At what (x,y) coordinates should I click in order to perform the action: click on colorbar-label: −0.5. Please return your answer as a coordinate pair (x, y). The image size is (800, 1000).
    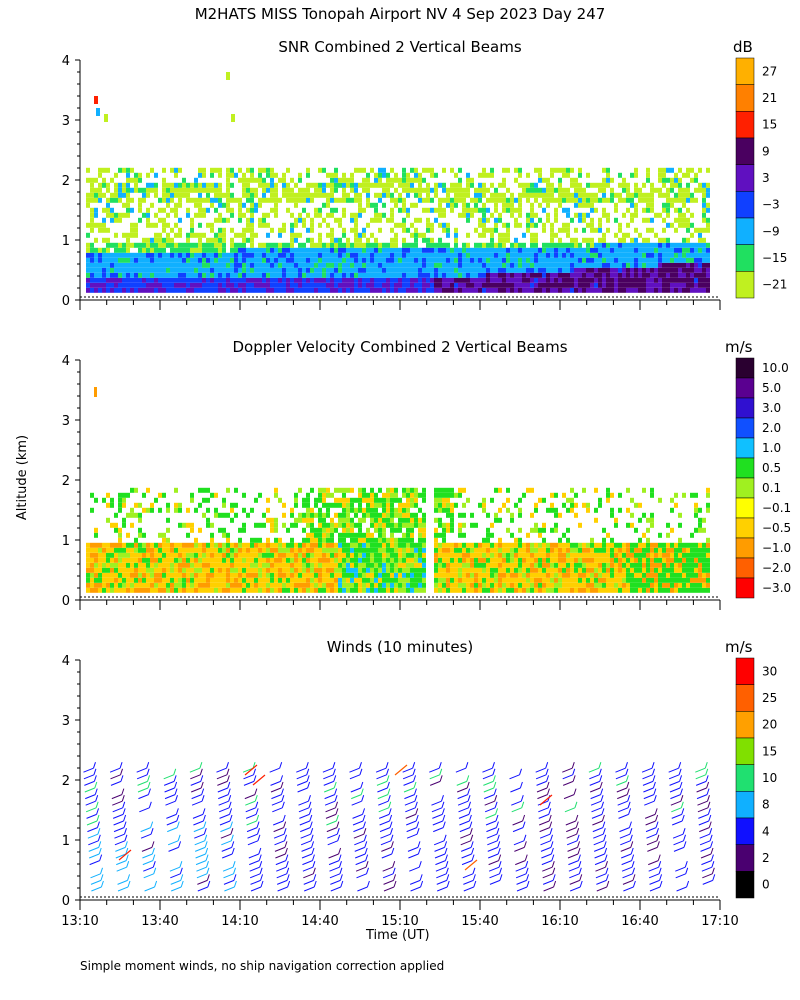
    Looking at the image, I should click on (776, 528).